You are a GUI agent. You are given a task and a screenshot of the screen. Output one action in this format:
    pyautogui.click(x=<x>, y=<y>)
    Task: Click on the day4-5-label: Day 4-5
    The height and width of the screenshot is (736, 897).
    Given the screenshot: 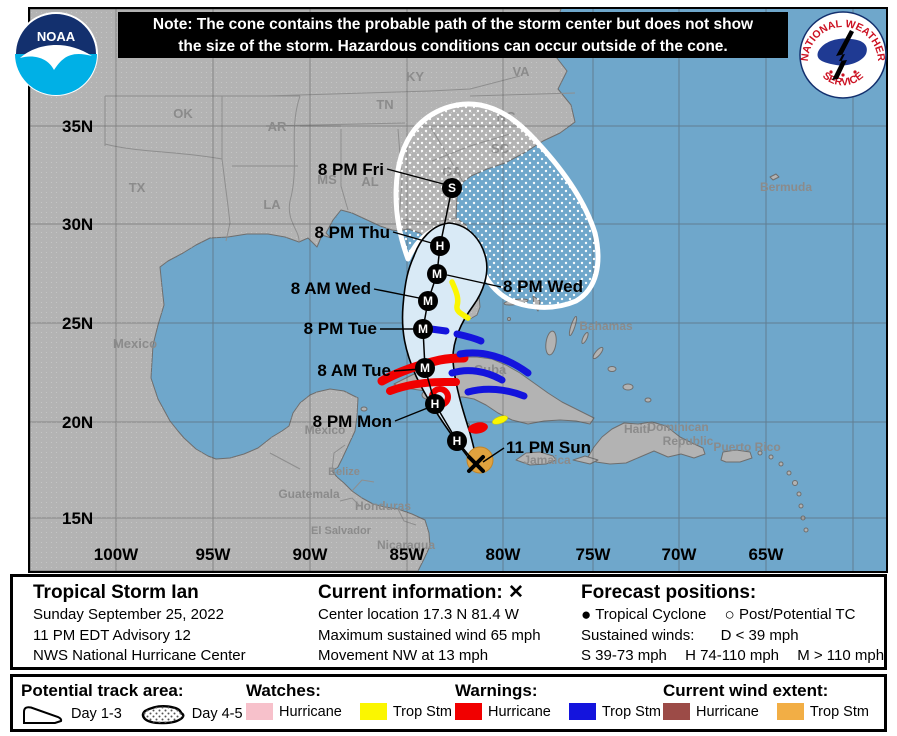 What is the action you would take?
    pyautogui.click(x=217, y=714)
    